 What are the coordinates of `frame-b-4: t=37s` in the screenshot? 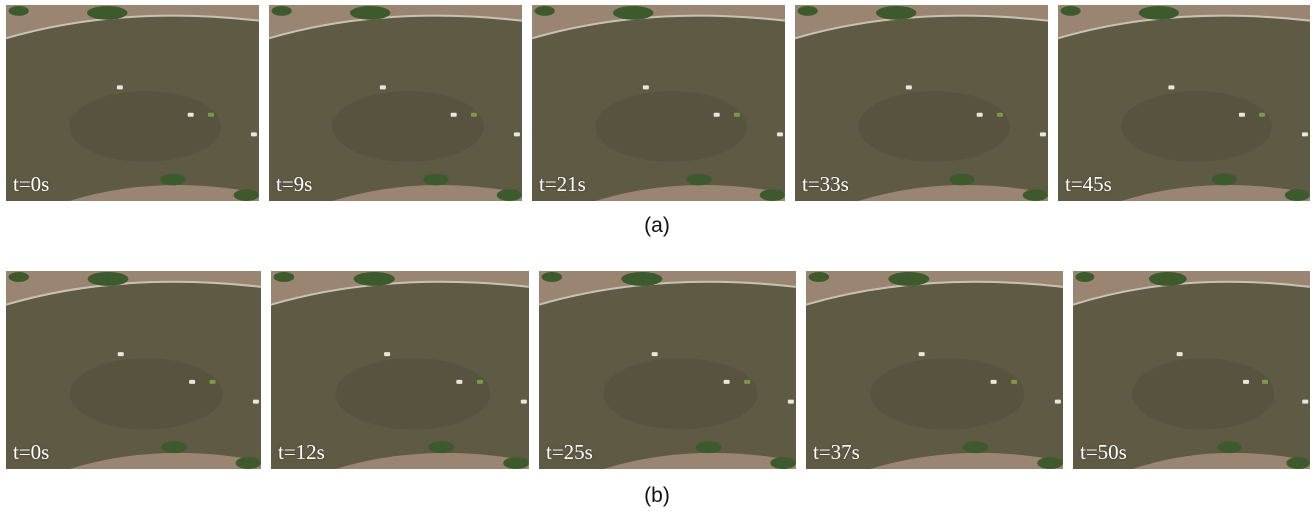 It's located at (934, 370).